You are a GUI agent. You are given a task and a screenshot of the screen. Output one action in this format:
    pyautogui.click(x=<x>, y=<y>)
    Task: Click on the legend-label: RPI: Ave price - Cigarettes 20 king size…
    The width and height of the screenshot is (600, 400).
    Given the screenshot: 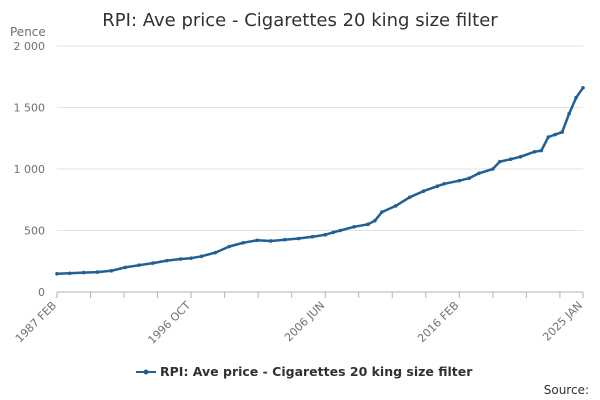 What is the action you would take?
    pyautogui.click(x=316, y=371)
    